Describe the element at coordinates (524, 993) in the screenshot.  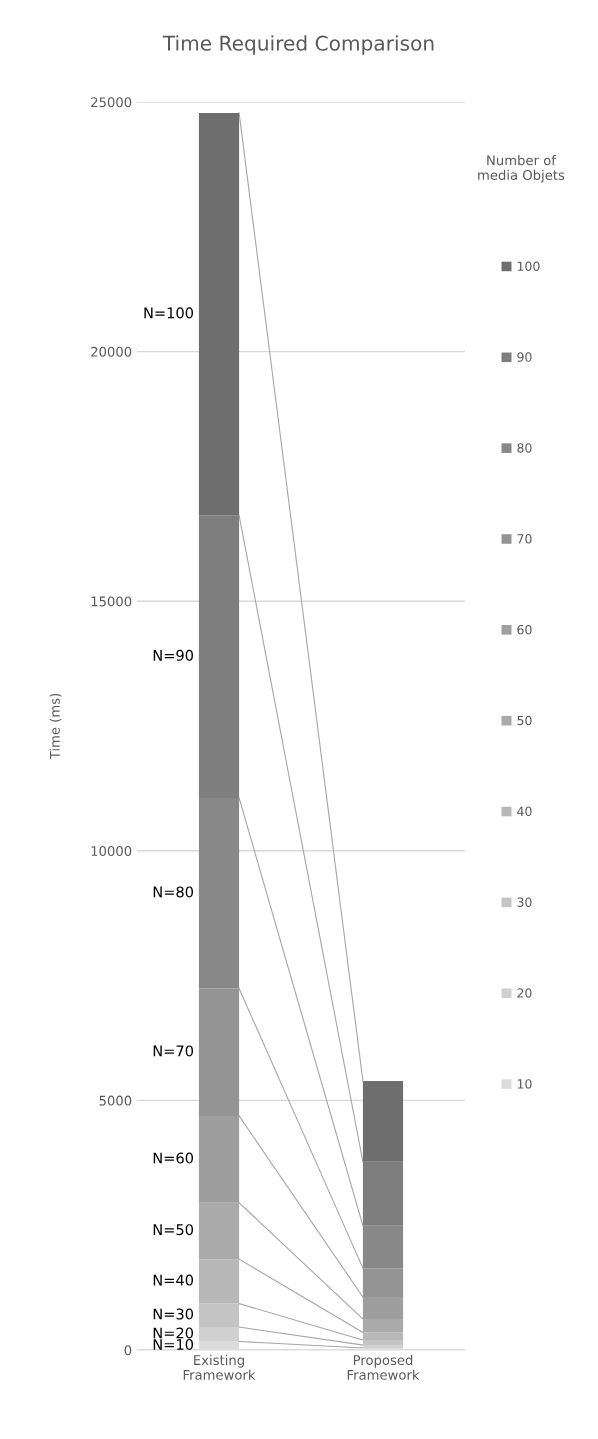
I see `legend-label: 20` at that location.